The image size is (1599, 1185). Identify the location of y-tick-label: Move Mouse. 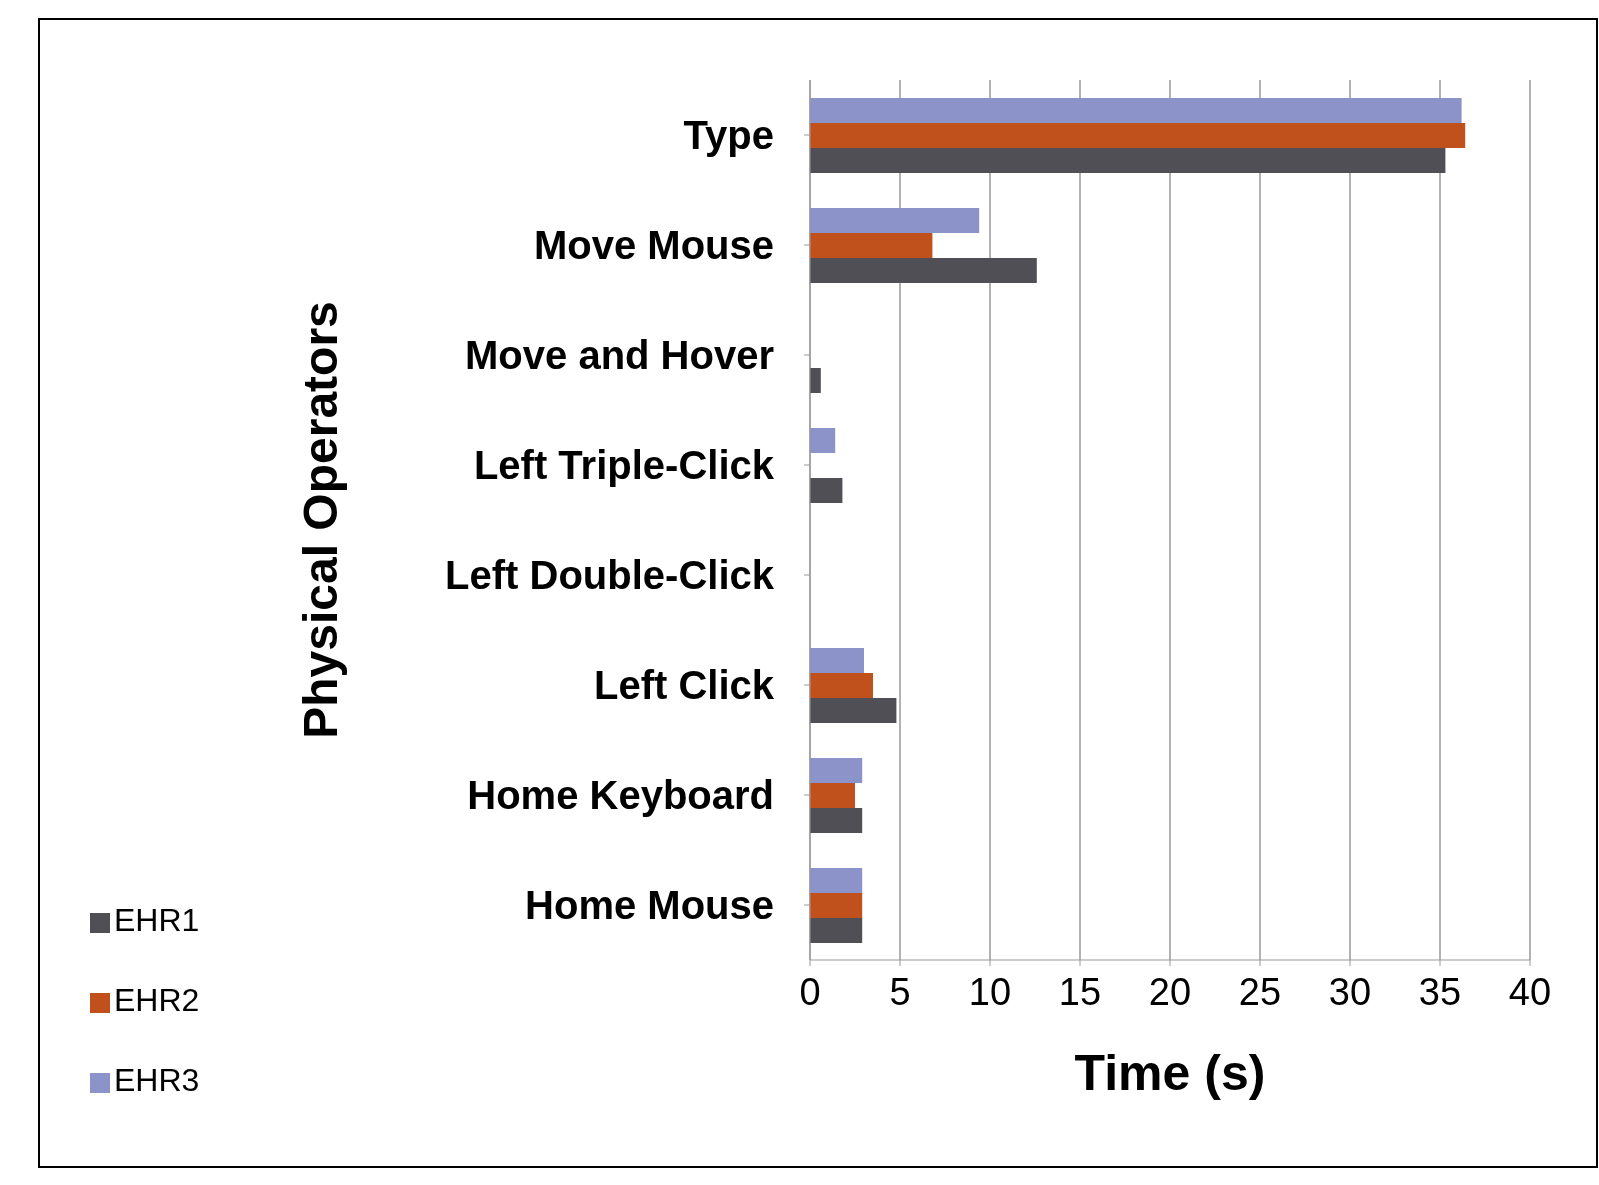
(653, 245).